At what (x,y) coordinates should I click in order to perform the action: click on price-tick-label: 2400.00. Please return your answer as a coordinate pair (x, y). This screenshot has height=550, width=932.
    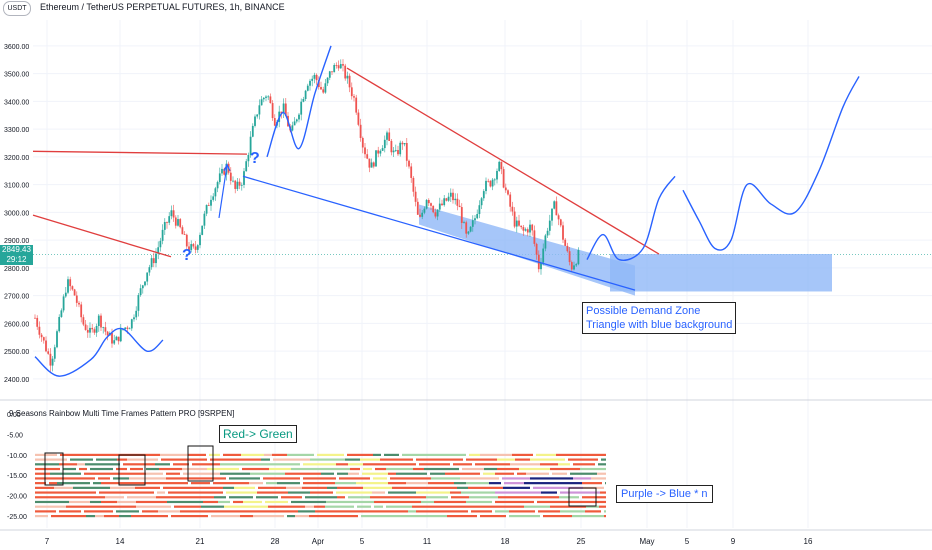
    Looking at the image, I should click on (16, 380).